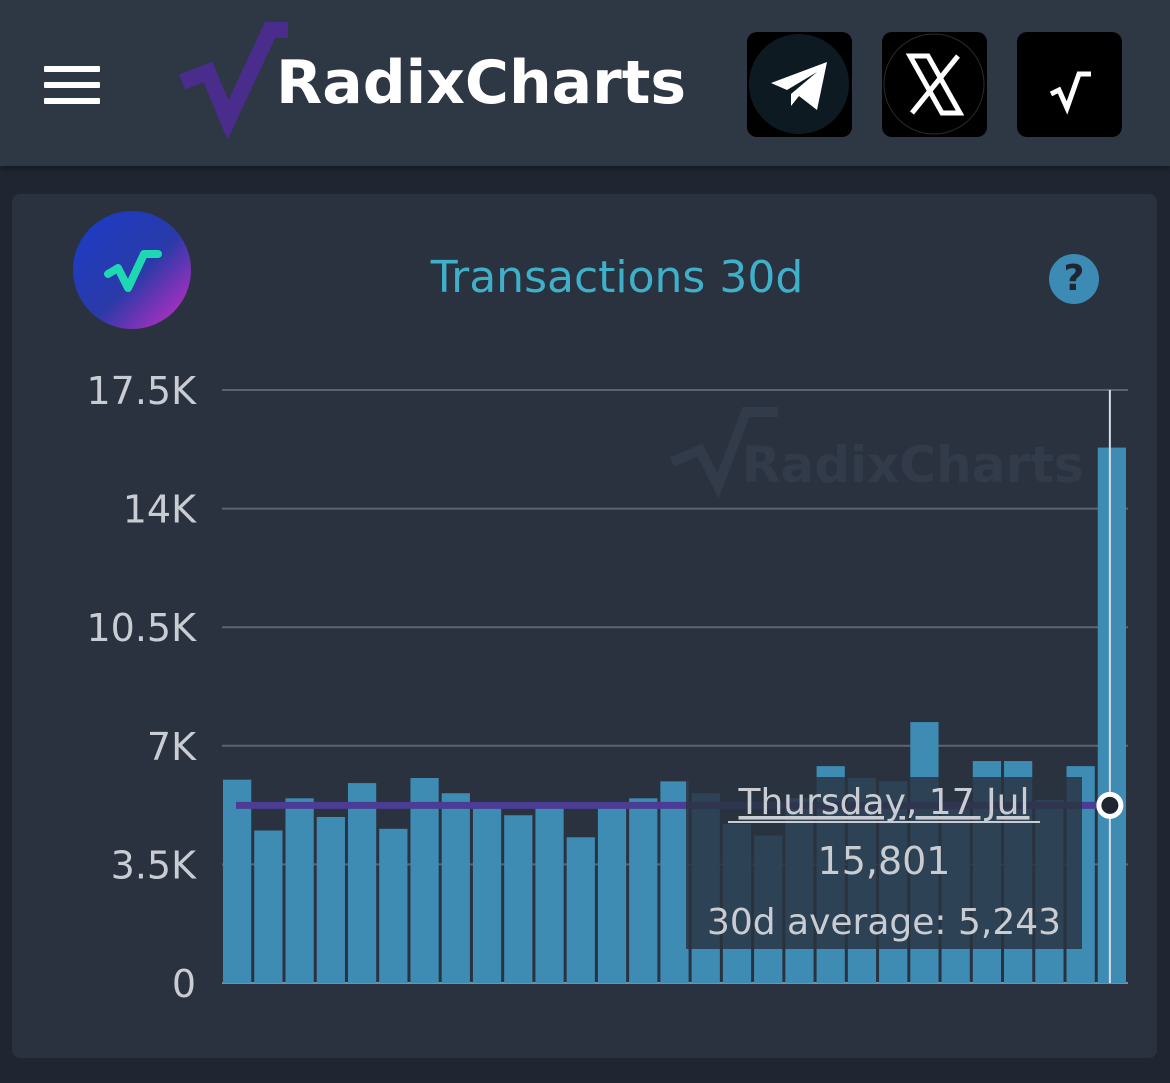 The width and height of the screenshot is (1170, 1083). Describe the element at coordinates (184, 984) in the screenshot. I see `y-tick-label: 0` at that location.